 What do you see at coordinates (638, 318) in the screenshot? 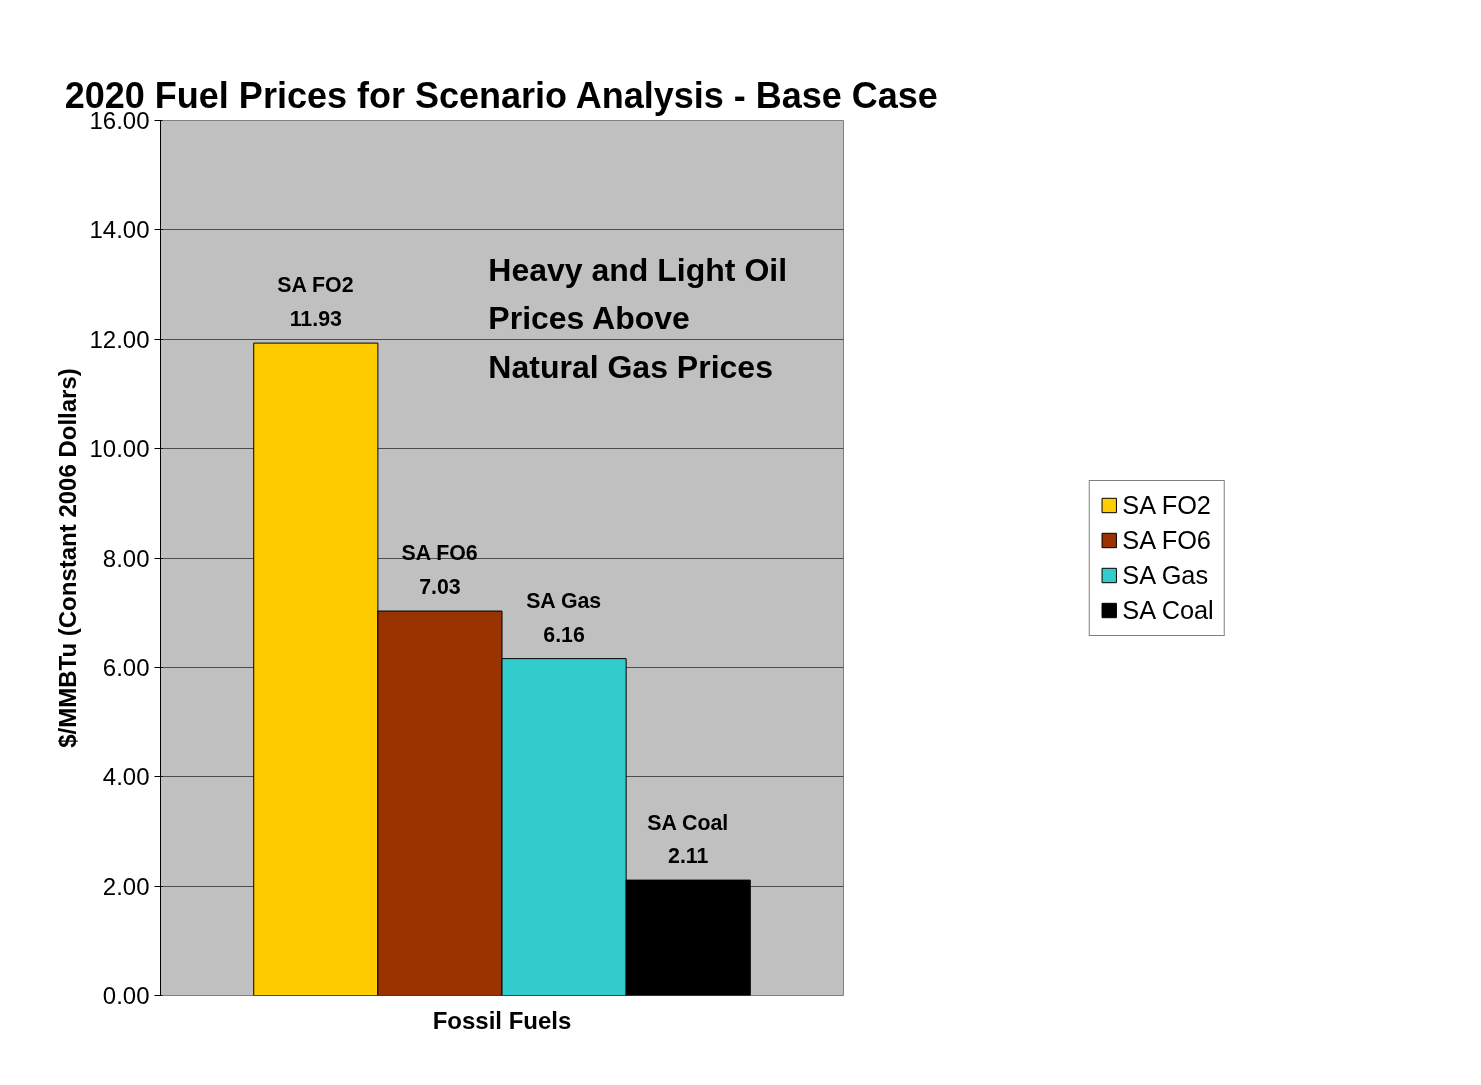
I see `annotation: Heavy and Light Oil Prices Above Natural Gas Prices` at bounding box center [638, 318].